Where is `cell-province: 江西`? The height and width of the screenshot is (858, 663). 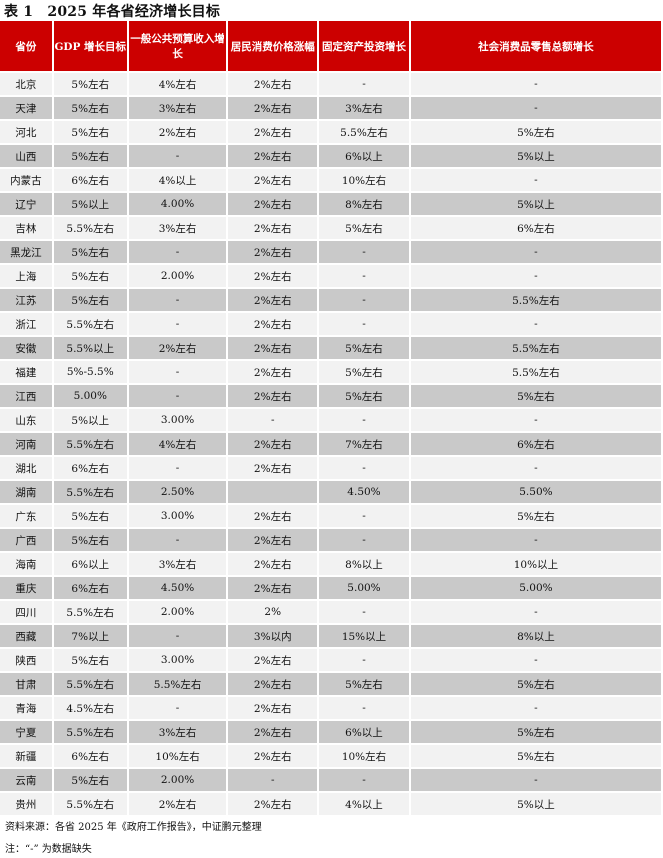 cell-province: 江西 is located at coordinates (26, 396).